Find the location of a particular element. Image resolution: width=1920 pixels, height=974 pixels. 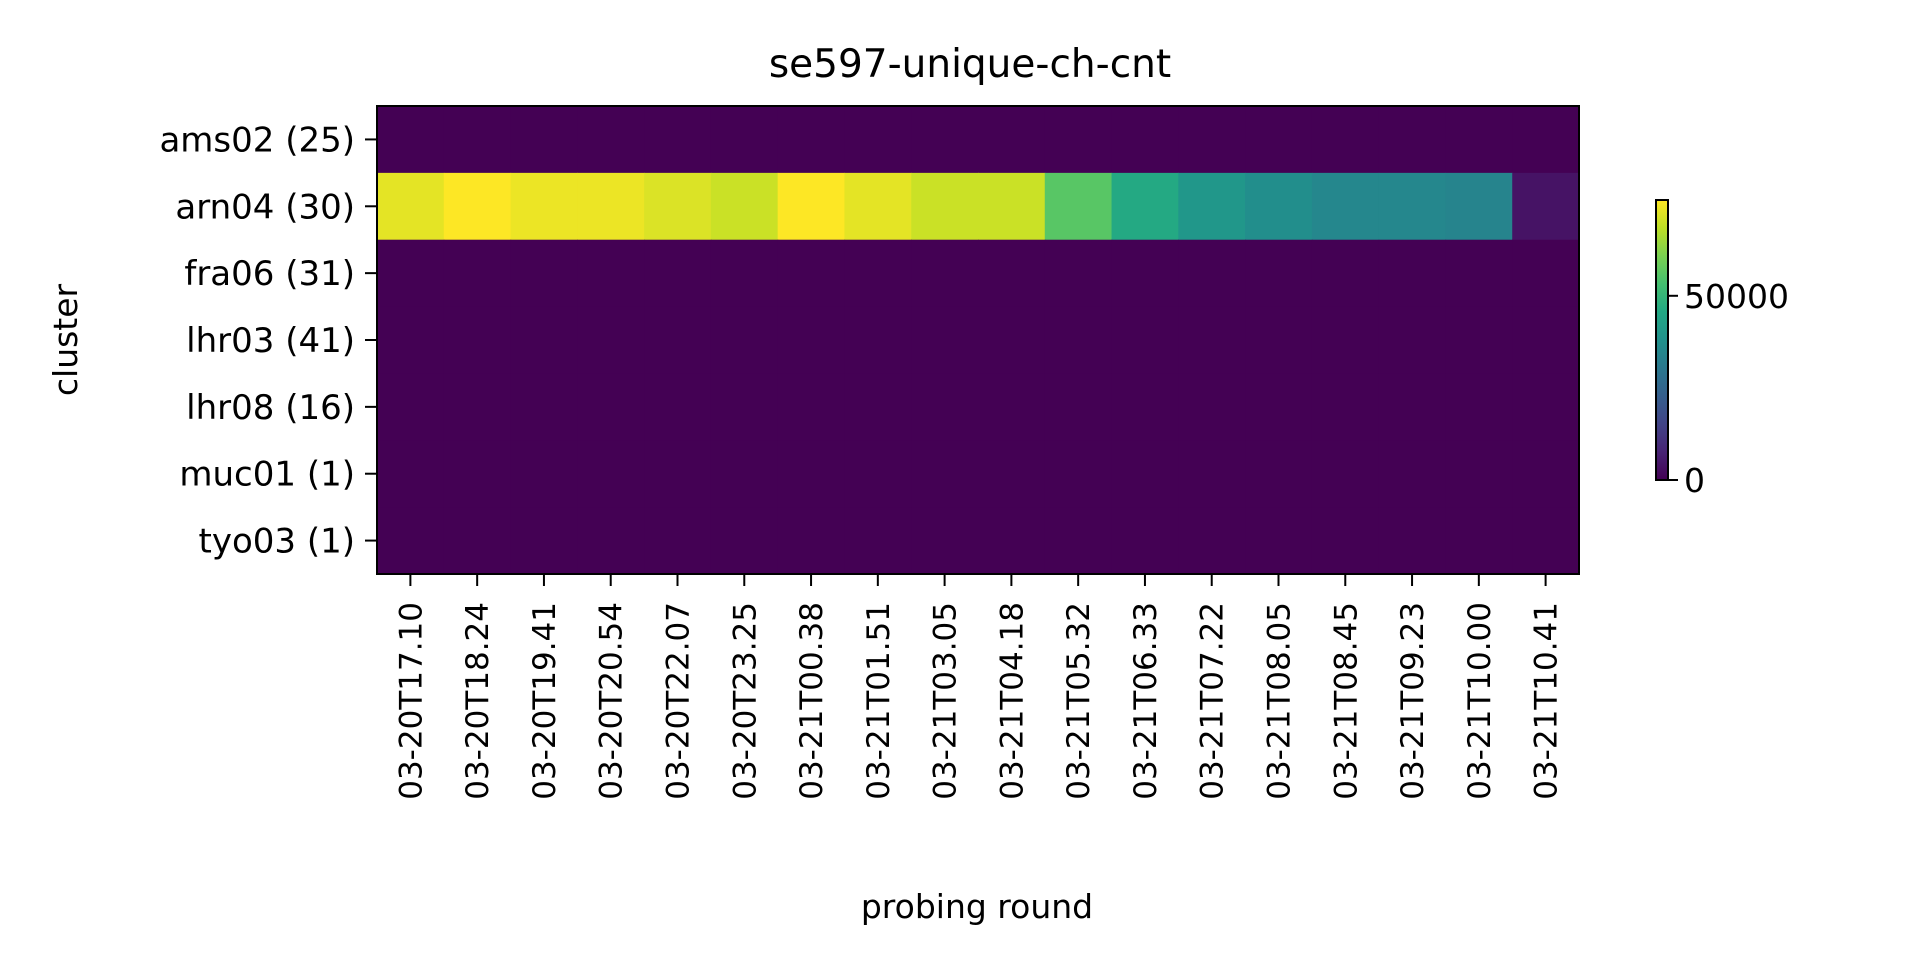

x-tick-label: 03-21T08.45 is located at coordinates (1346, 701).